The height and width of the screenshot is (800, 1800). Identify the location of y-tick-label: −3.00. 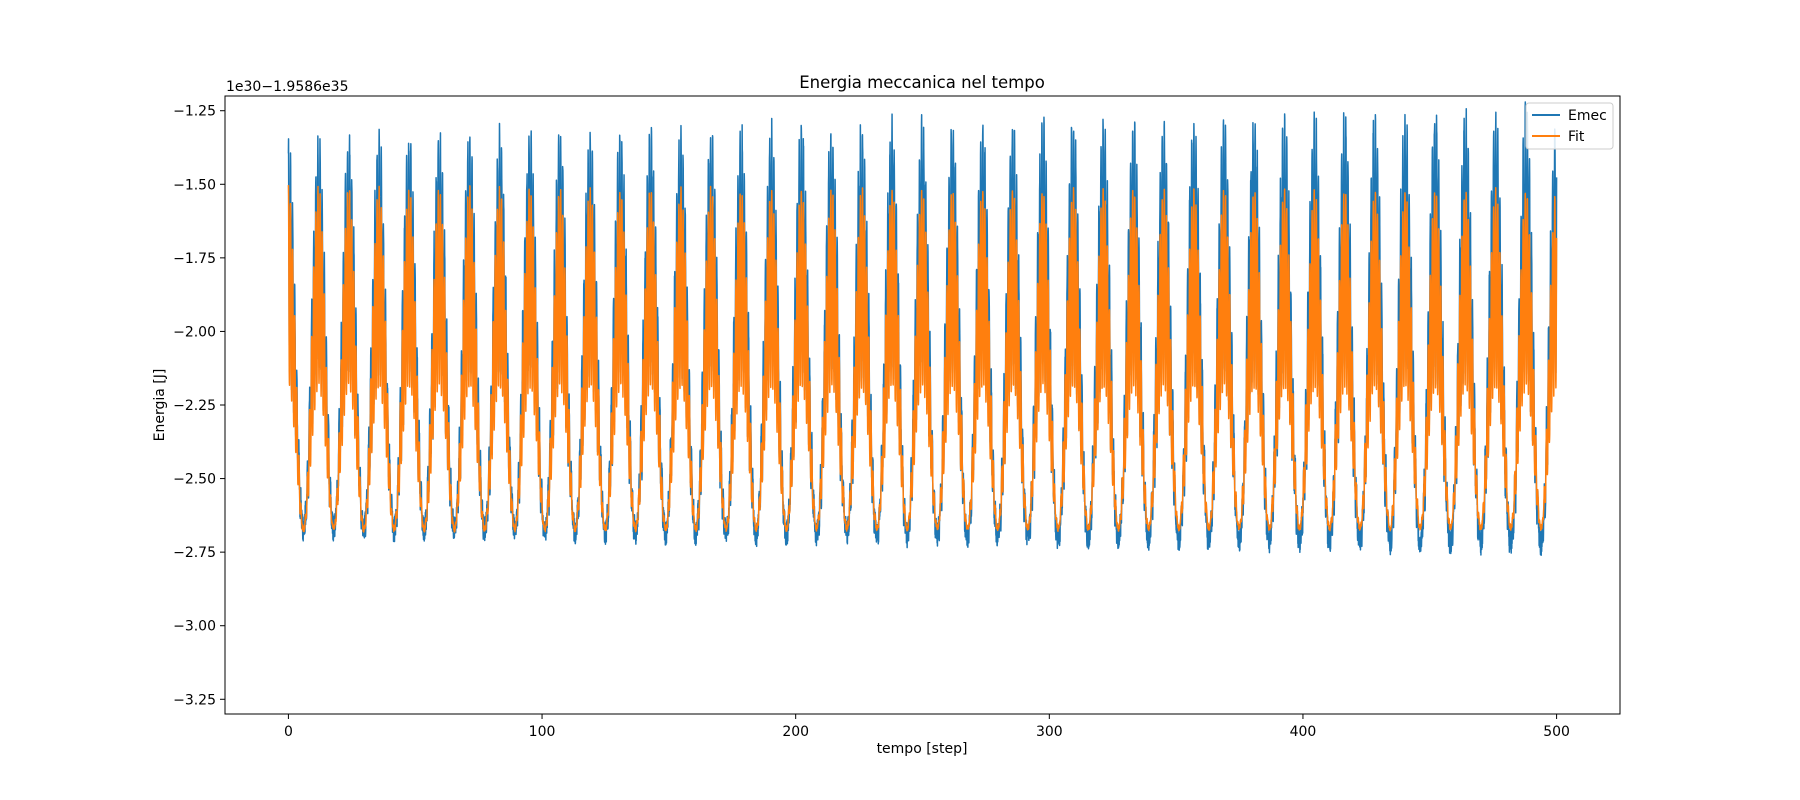
(194, 627).